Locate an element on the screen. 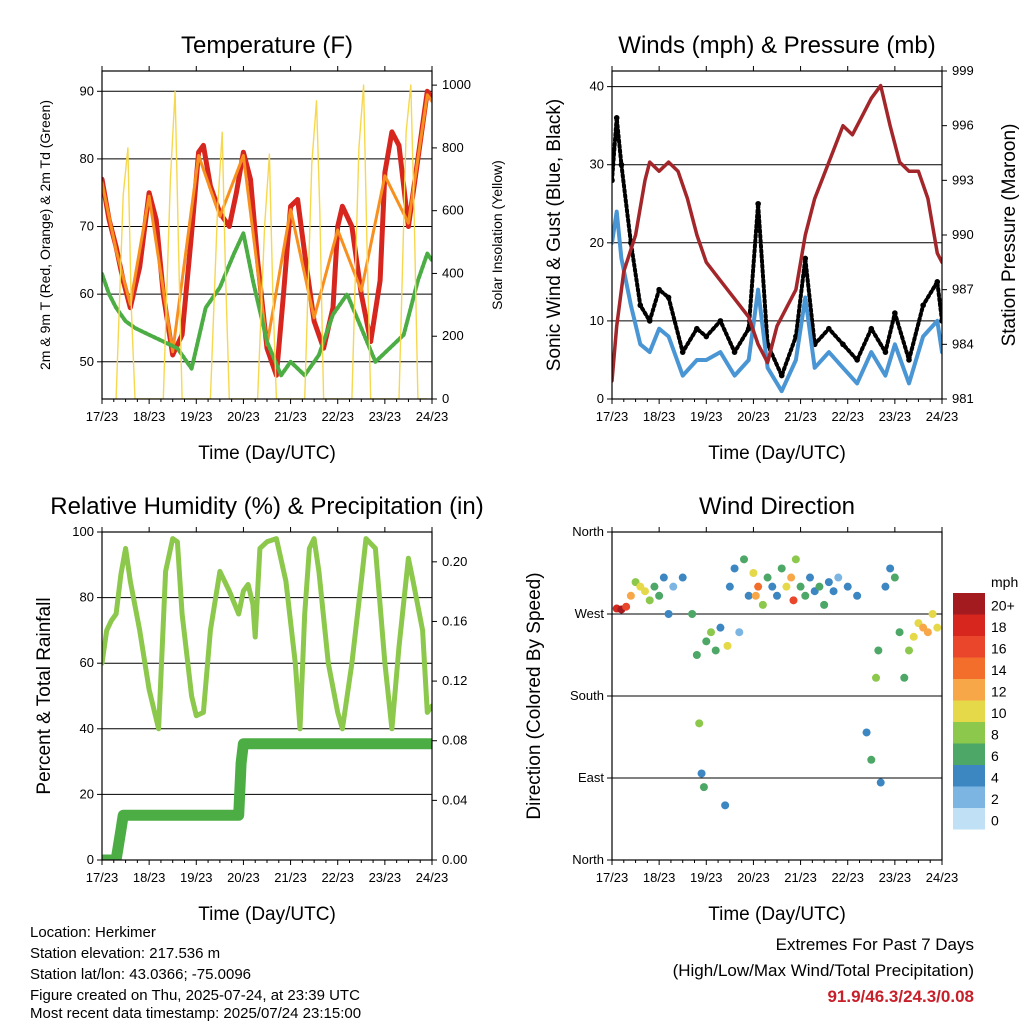 Image resolution: width=1024 pixels, height=1024 pixels. y-tick-label: 70 is located at coordinates (87, 226).